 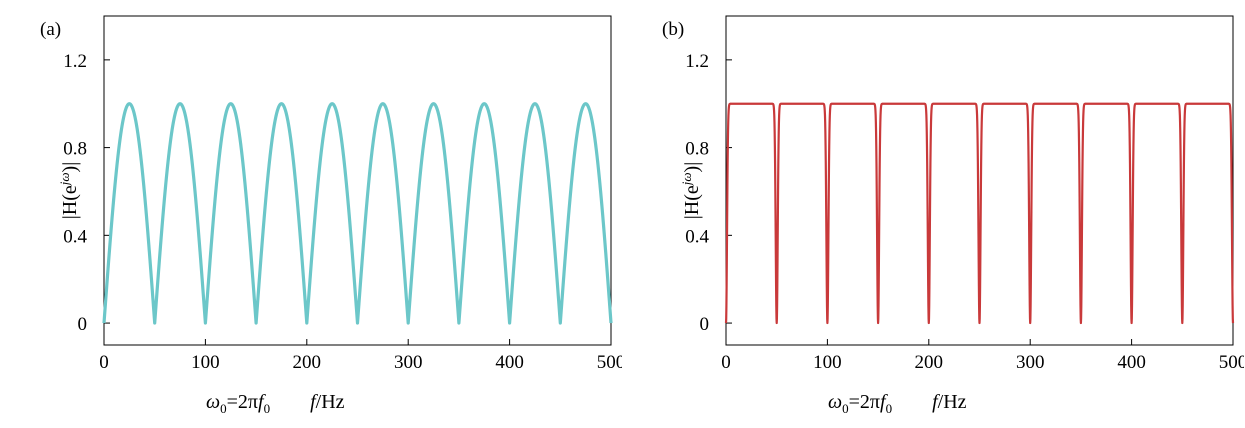 I want to click on chart-b-xlabel-omega: ω, so click(x=835, y=402).